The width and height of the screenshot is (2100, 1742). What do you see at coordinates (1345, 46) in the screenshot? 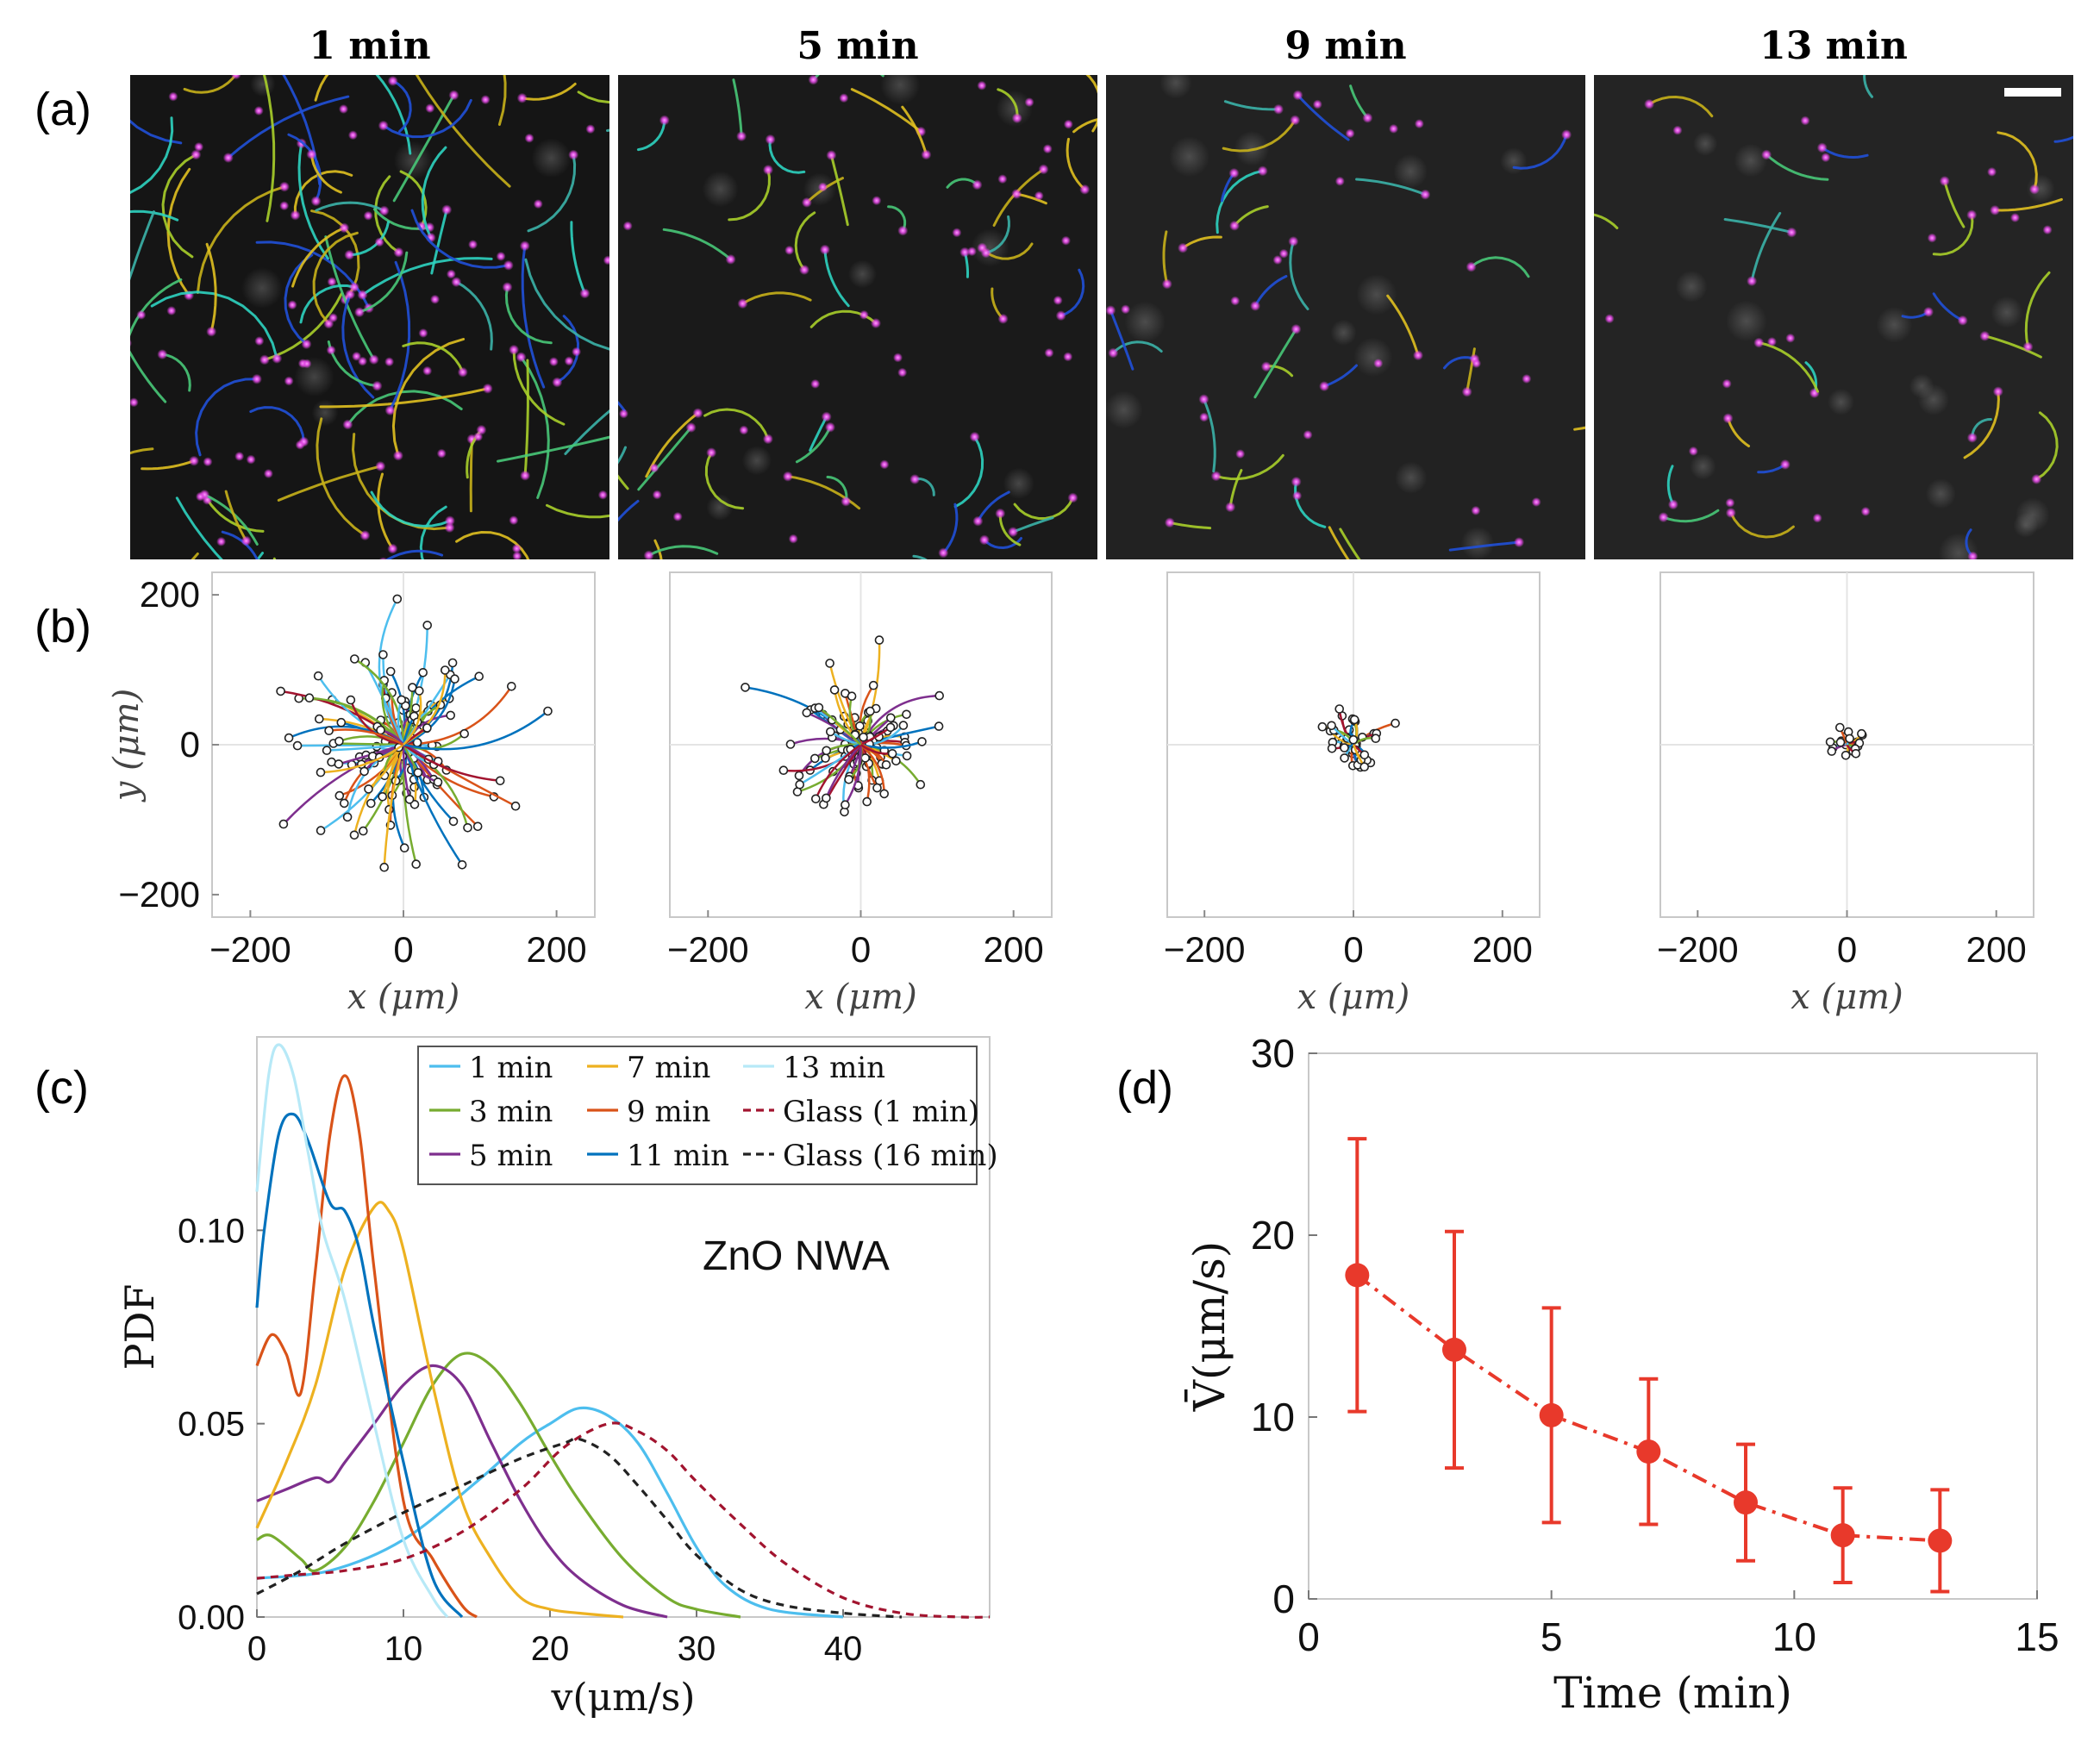
I see `micrograph-title: 9 min` at bounding box center [1345, 46].